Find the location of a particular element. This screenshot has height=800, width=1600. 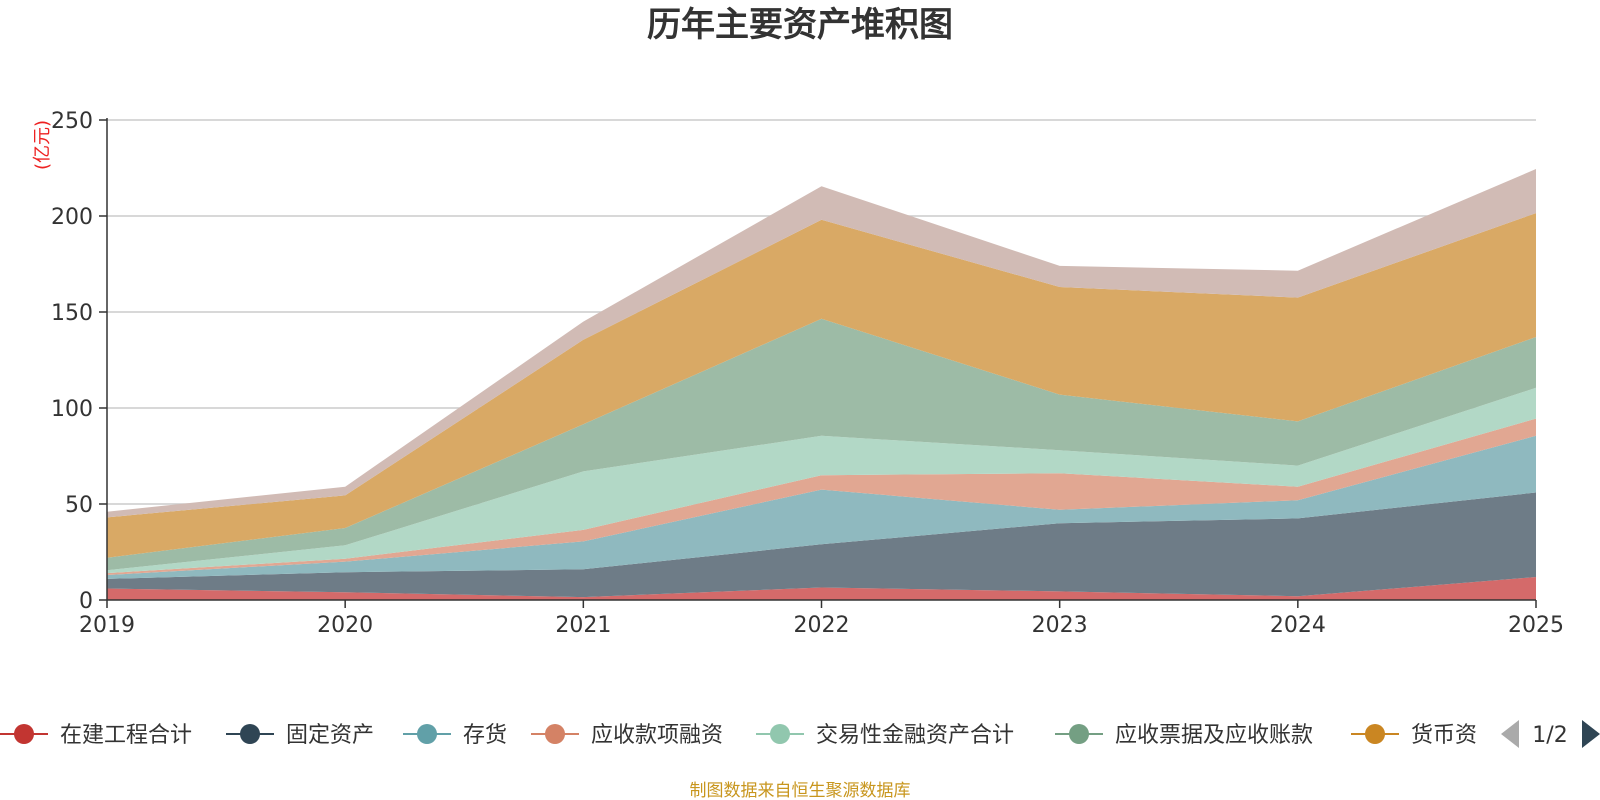

y-tick-label: 100 is located at coordinates (72, 409).